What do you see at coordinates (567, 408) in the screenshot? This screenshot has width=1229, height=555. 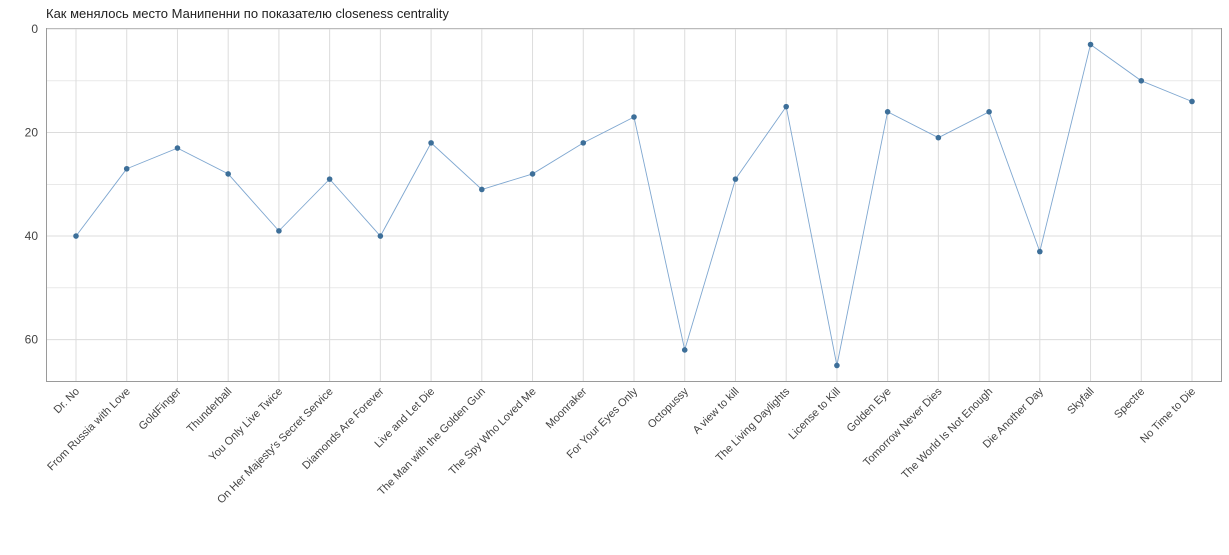 I see `x-tick-label: Moonraker` at bounding box center [567, 408].